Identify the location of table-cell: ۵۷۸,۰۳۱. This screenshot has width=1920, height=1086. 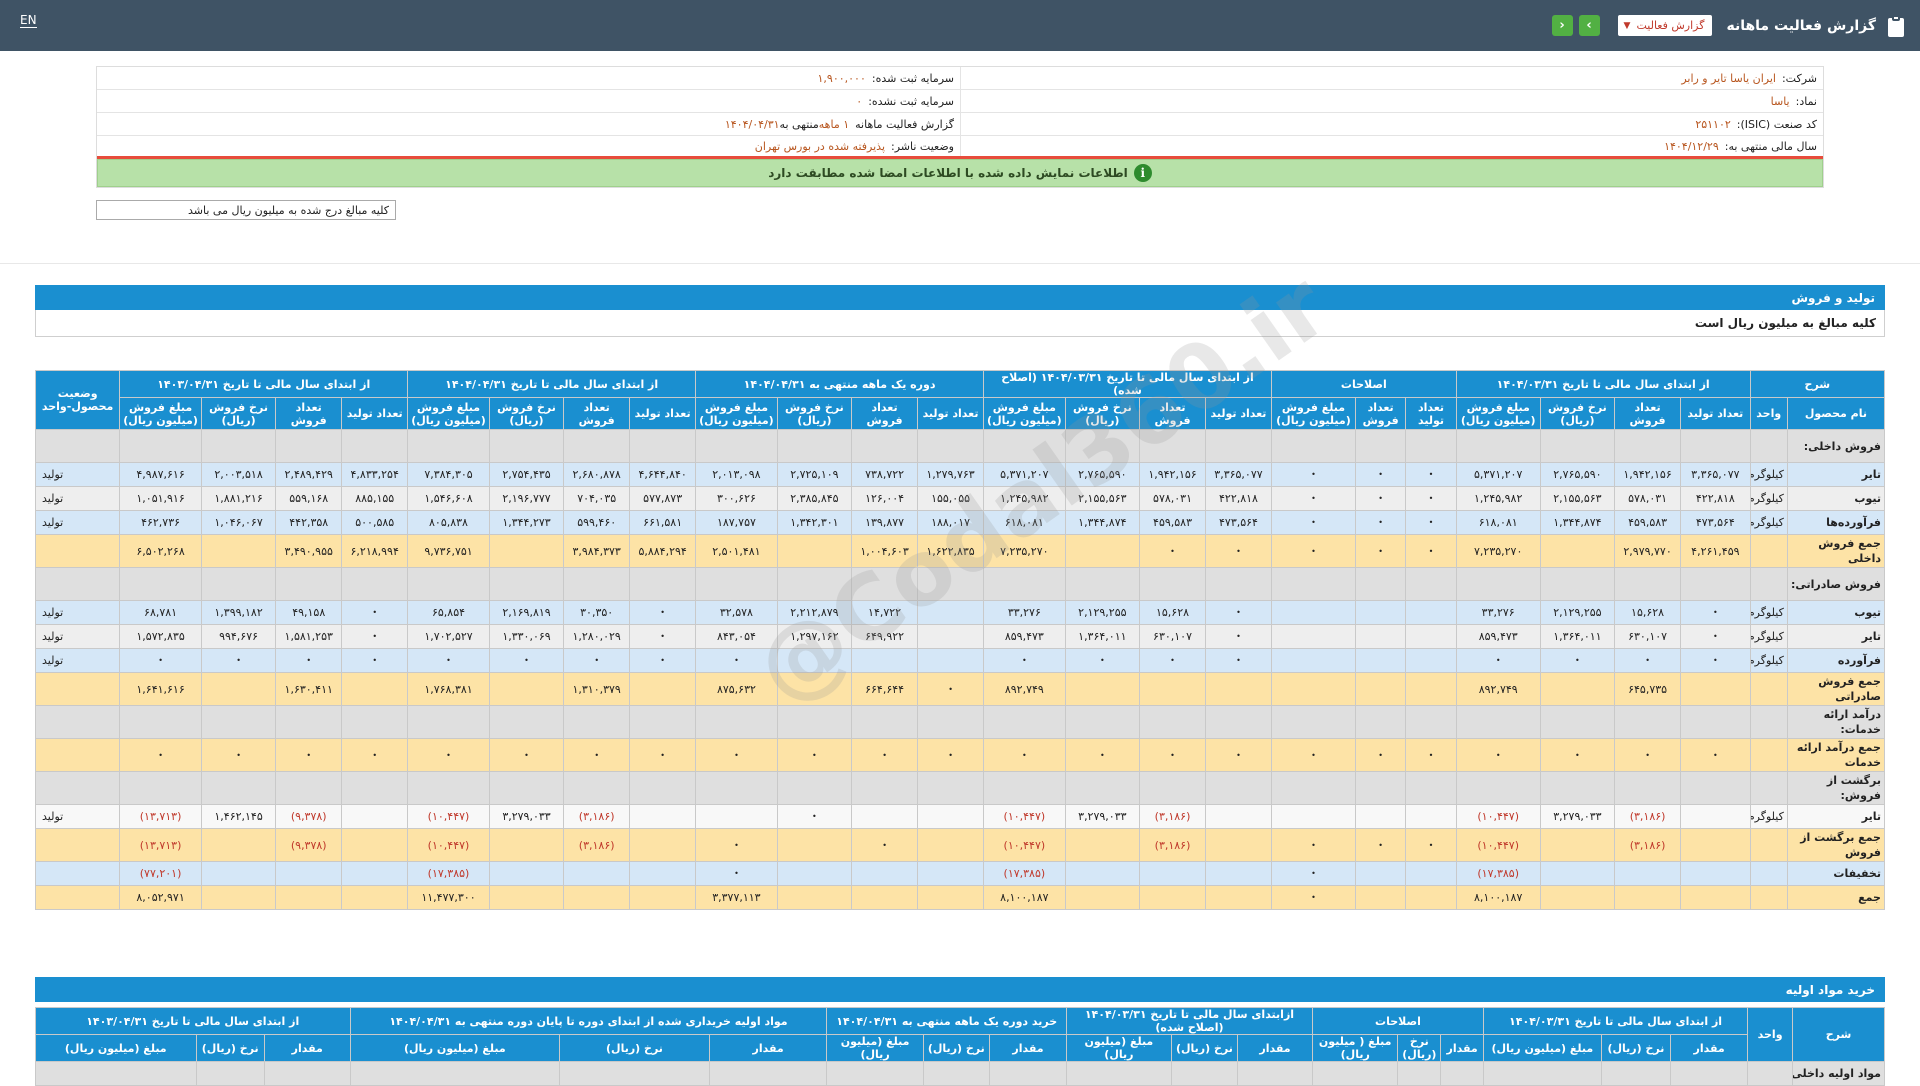
(1648, 498).